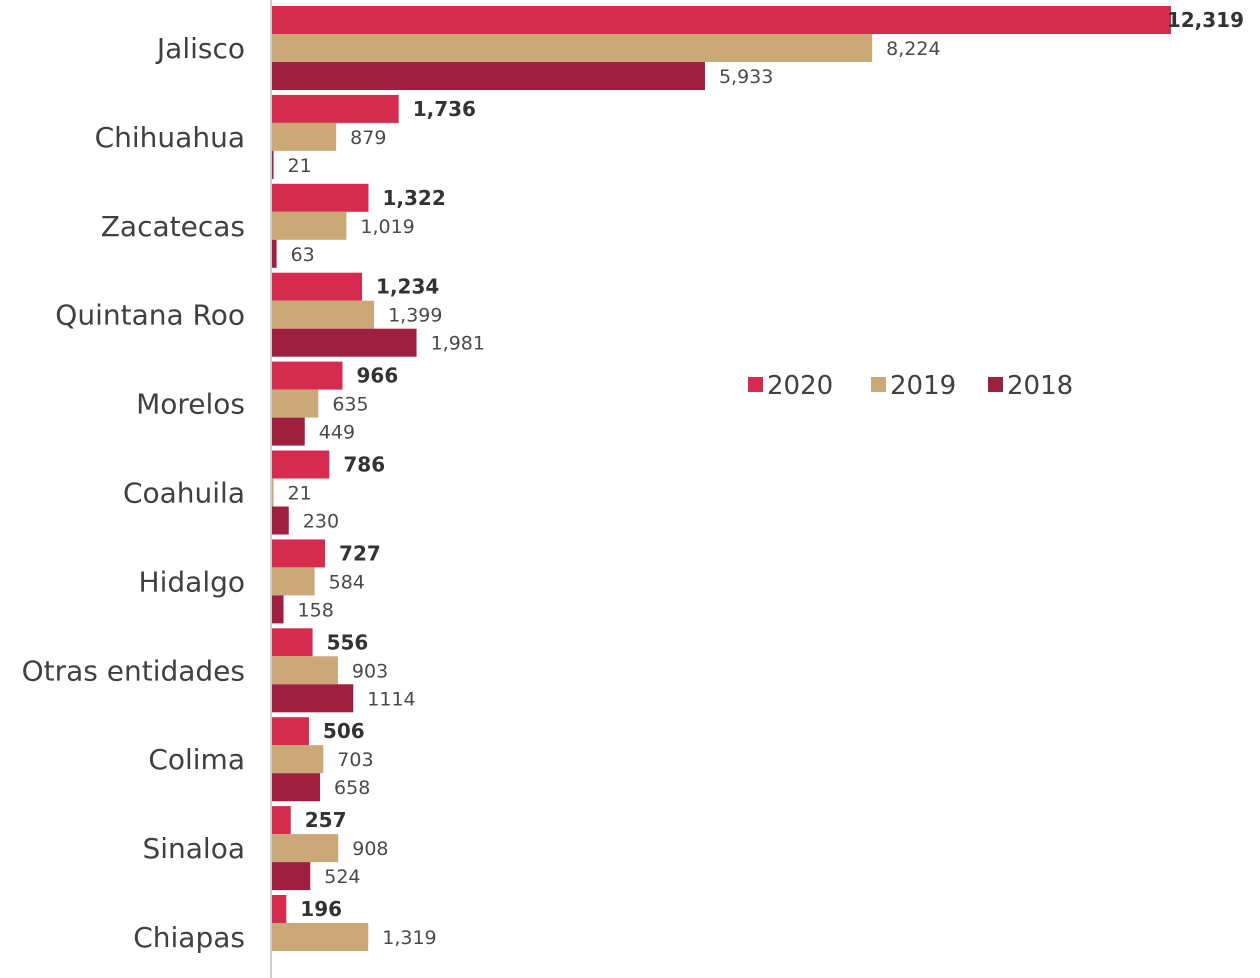 The height and width of the screenshot is (978, 1260). Describe the element at coordinates (1040, 386) in the screenshot. I see `legend-label: 2018` at that location.